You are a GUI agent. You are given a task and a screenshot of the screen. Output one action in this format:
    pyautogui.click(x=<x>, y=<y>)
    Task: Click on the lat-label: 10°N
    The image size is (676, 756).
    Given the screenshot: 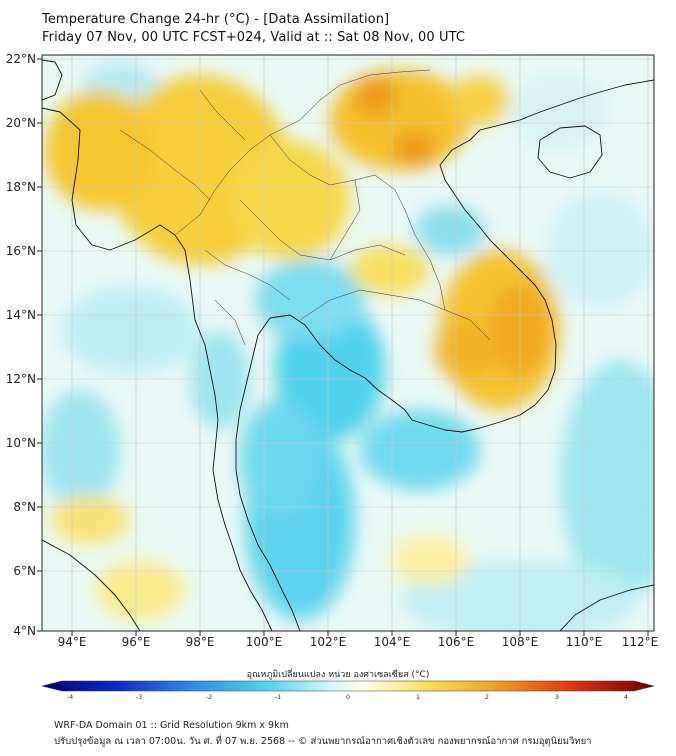 What is the action you would take?
    pyautogui.click(x=21, y=443)
    